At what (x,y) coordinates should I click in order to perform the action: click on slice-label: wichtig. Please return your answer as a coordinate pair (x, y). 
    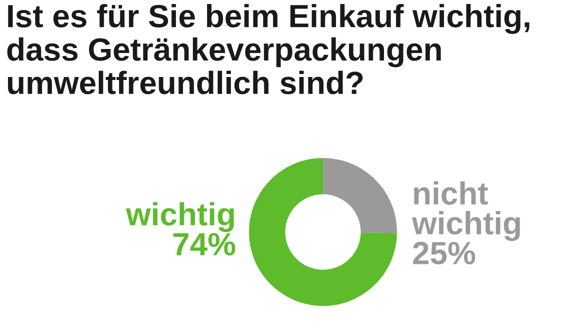
    Looking at the image, I should click on (180, 217).